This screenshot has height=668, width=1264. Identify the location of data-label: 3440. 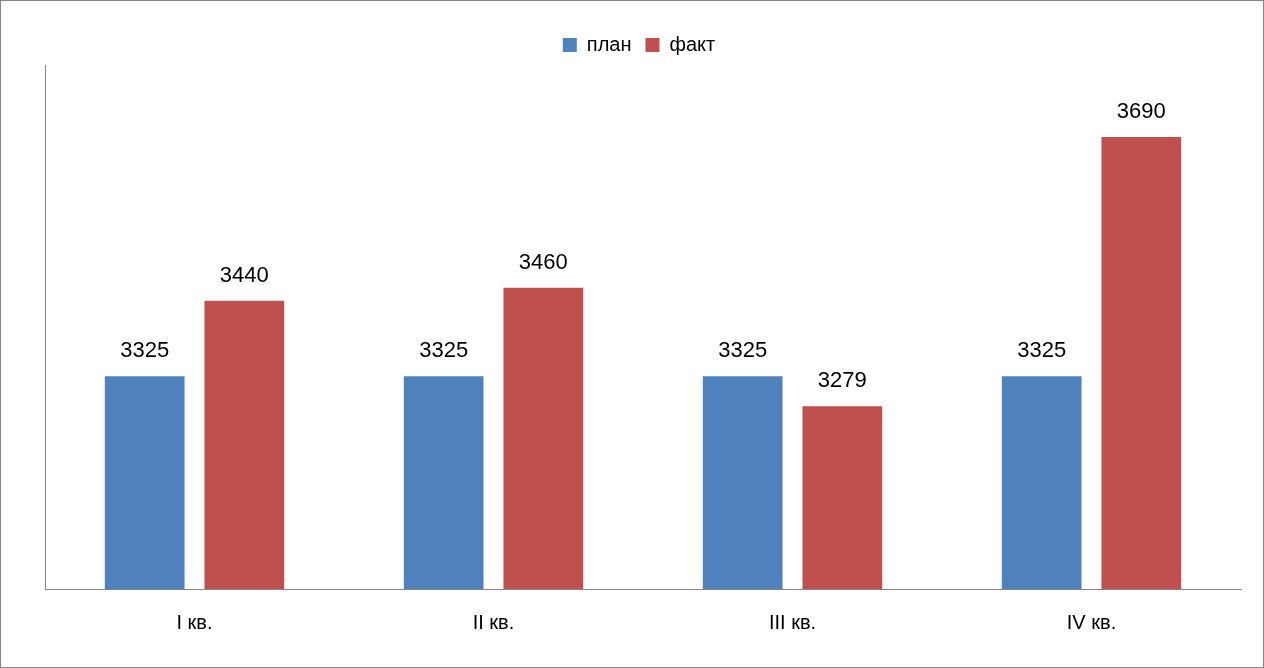
(244, 274).